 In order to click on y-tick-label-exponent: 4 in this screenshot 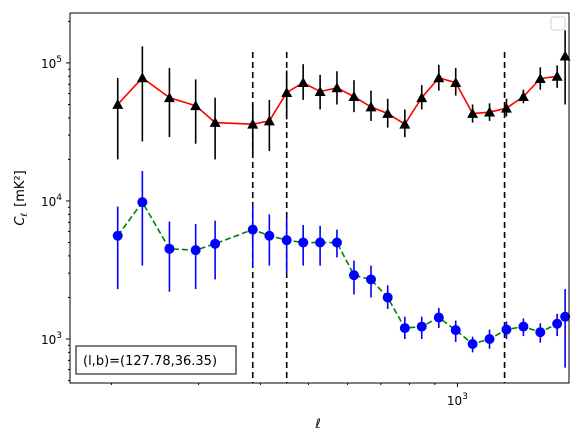, I will do `click(59, 198)`.